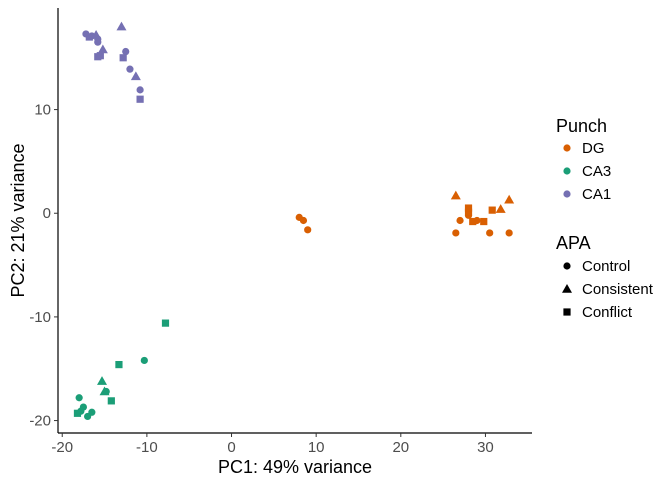 This screenshot has width=672, height=480. Describe the element at coordinates (567, 171) in the screenshot. I see `legend-key-ca3` at that location.